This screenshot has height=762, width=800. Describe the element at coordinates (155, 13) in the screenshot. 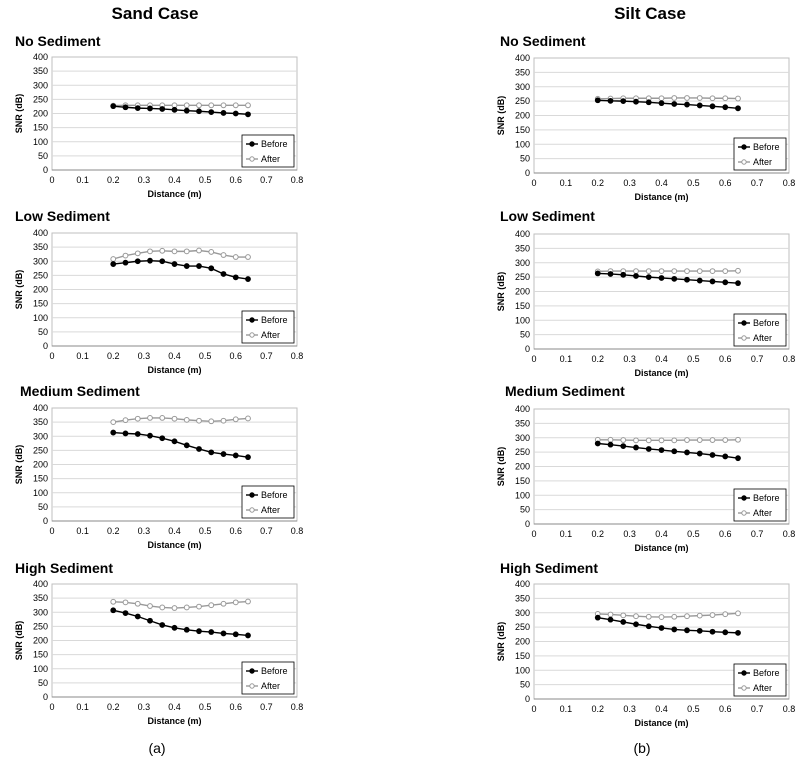

I see `sand-case-title: Sand Case` at that location.